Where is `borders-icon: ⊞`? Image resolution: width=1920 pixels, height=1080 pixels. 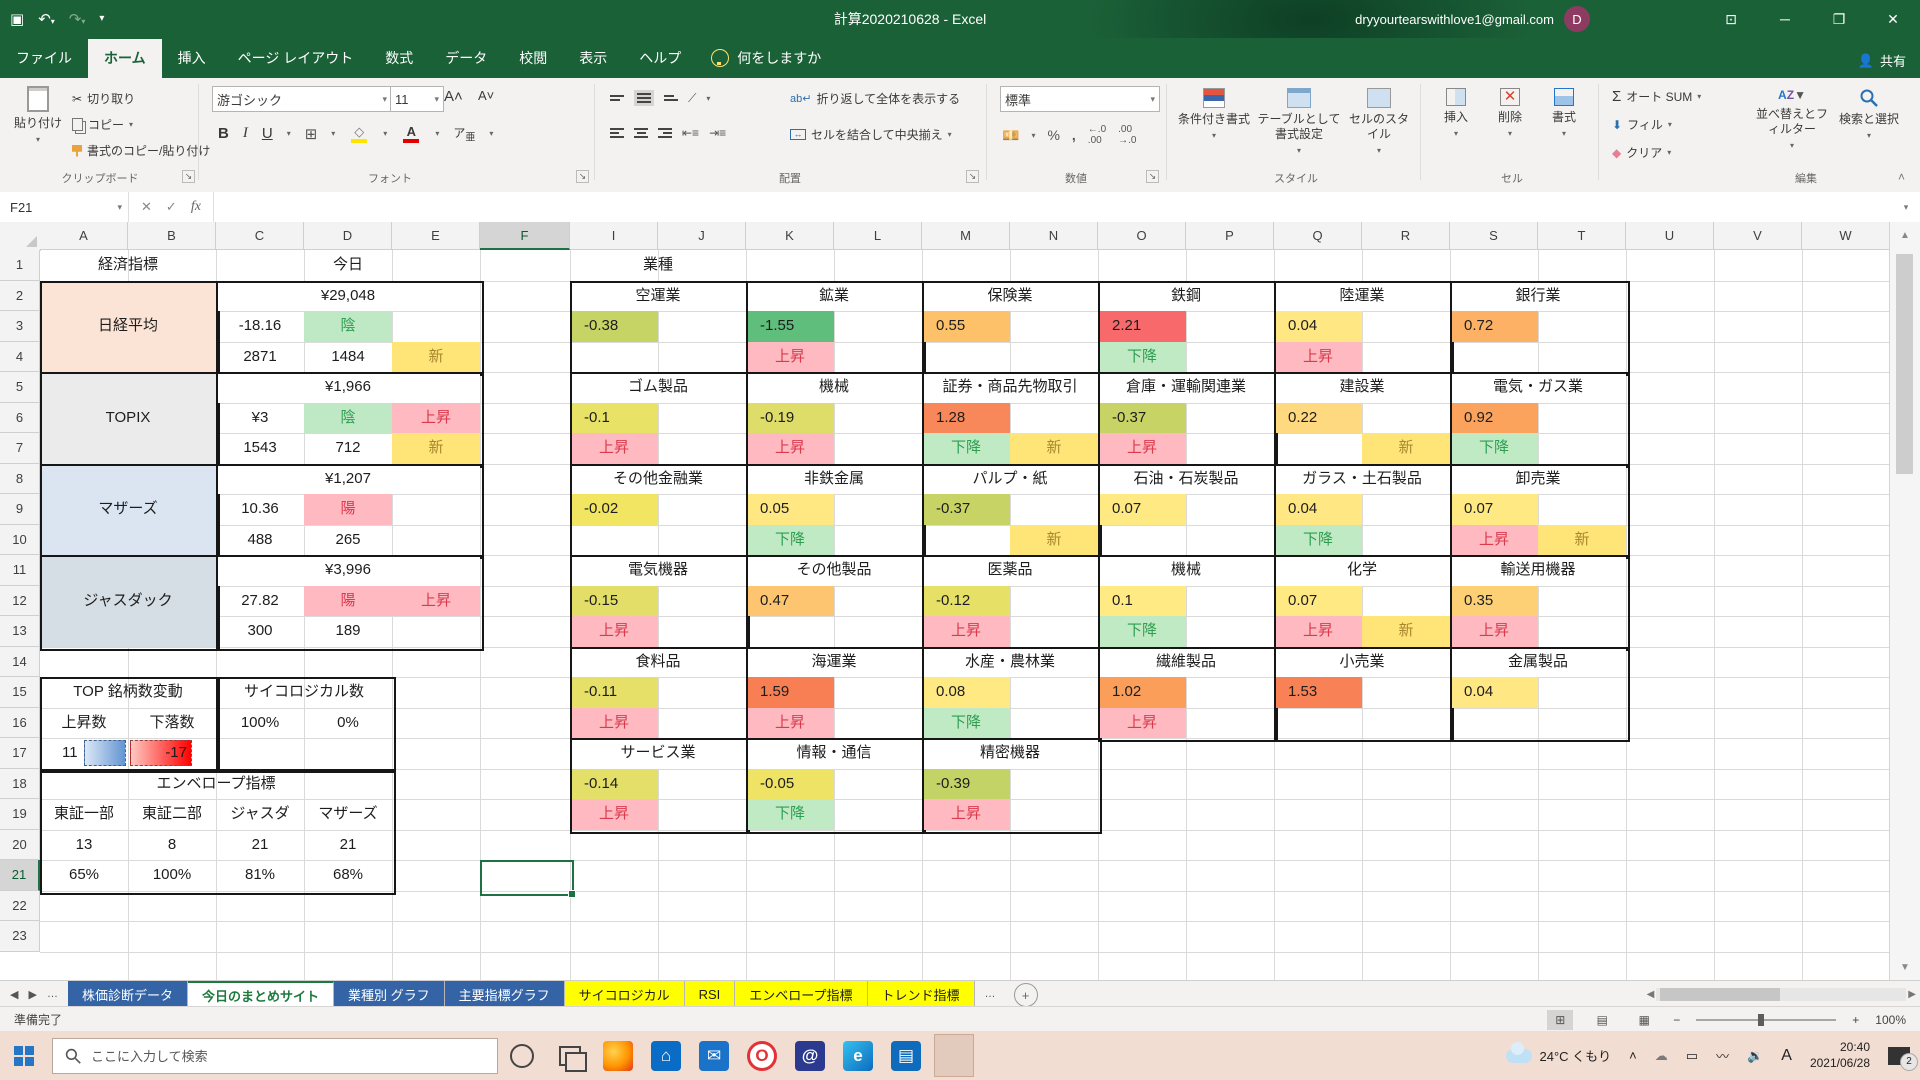
borders-icon: ⊞ is located at coordinates (311, 134).